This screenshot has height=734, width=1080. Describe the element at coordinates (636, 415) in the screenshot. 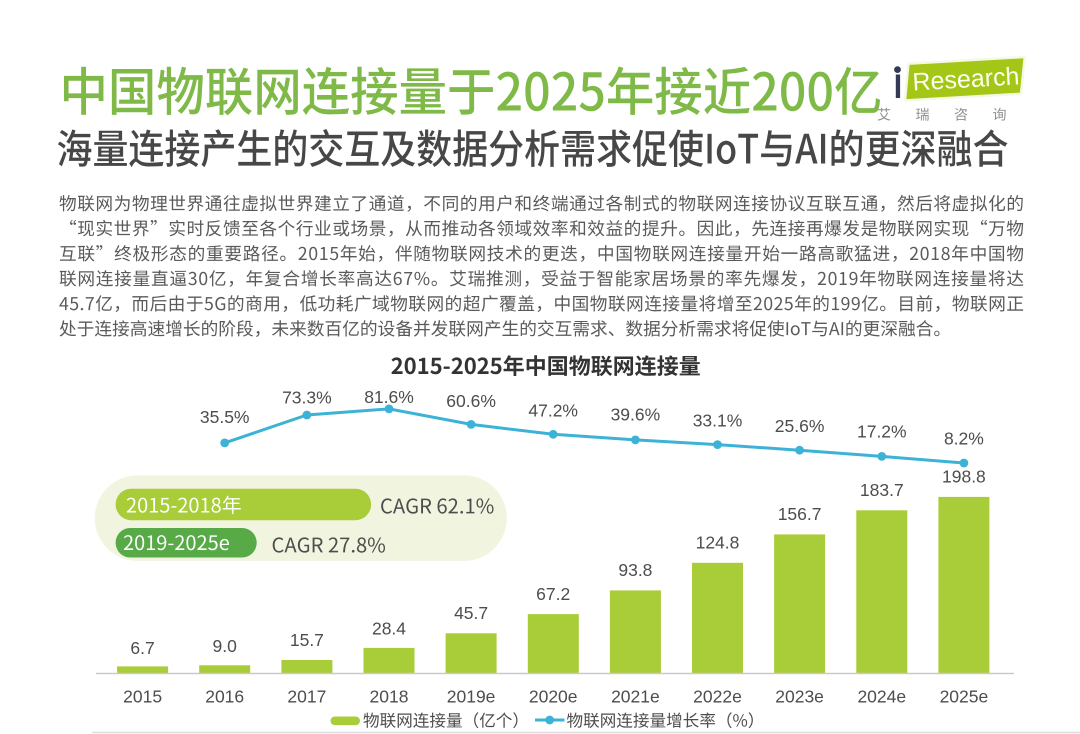

I see `svg-text: 39.6%` at that location.